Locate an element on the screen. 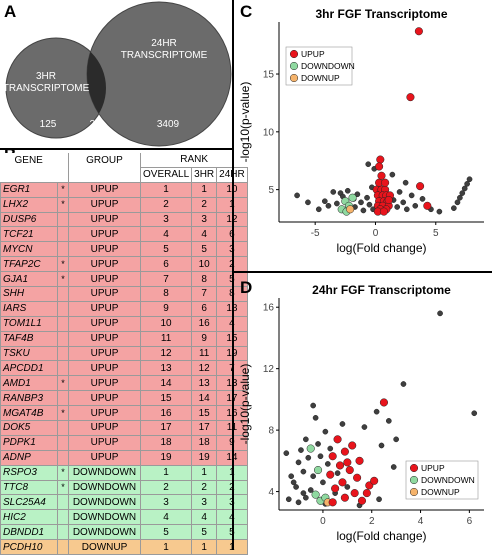  gene-name: TFAP2C is located at coordinates (29, 264).